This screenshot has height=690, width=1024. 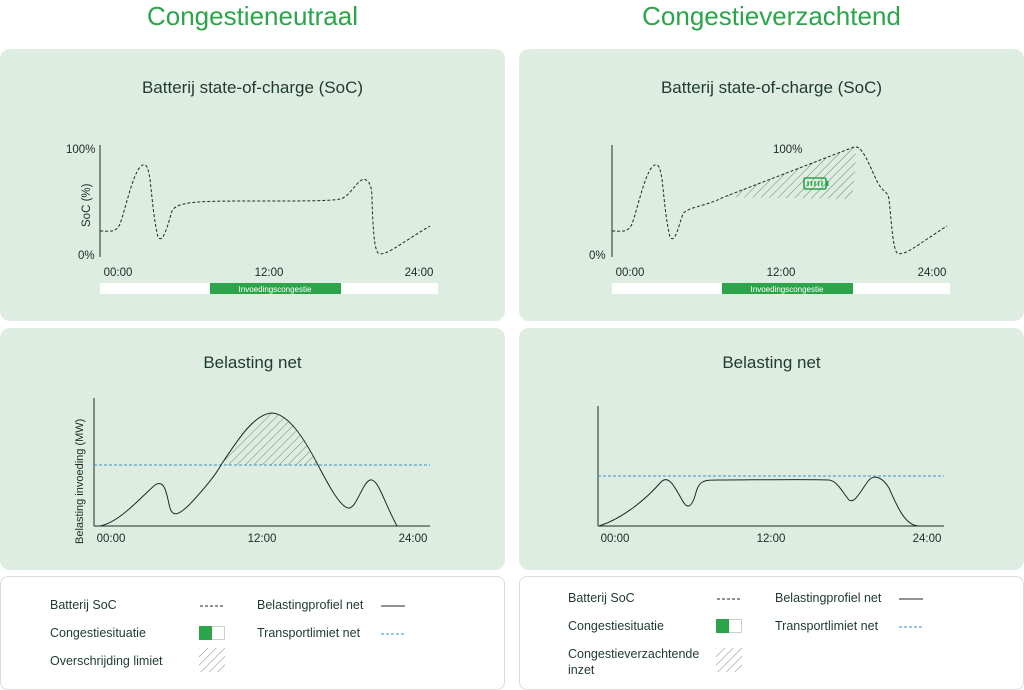 What do you see at coordinates (827, 626) in the screenshot?
I see `legend-right-transport-label: Transportlimiet net` at bounding box center [827, 626].